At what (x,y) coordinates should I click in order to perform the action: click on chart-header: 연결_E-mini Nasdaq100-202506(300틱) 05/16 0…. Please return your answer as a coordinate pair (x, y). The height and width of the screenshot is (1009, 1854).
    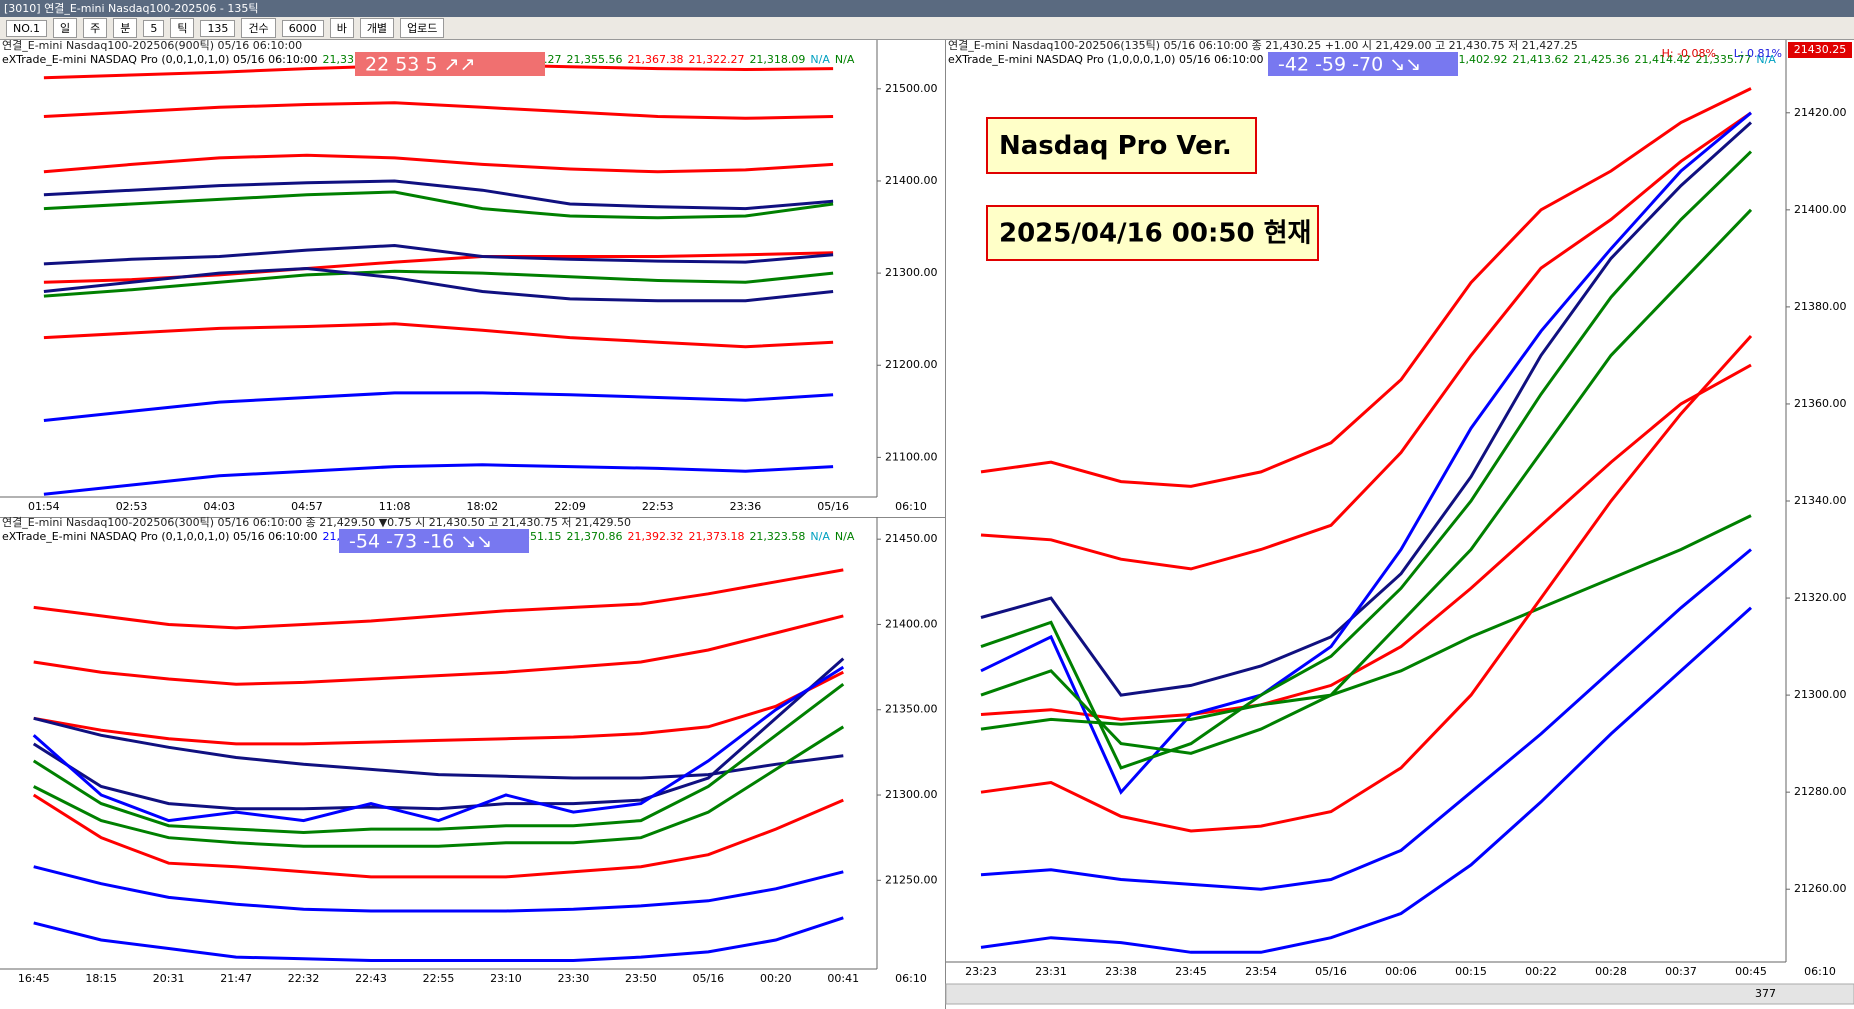
    Looking at the image, I should click on (316, 522).